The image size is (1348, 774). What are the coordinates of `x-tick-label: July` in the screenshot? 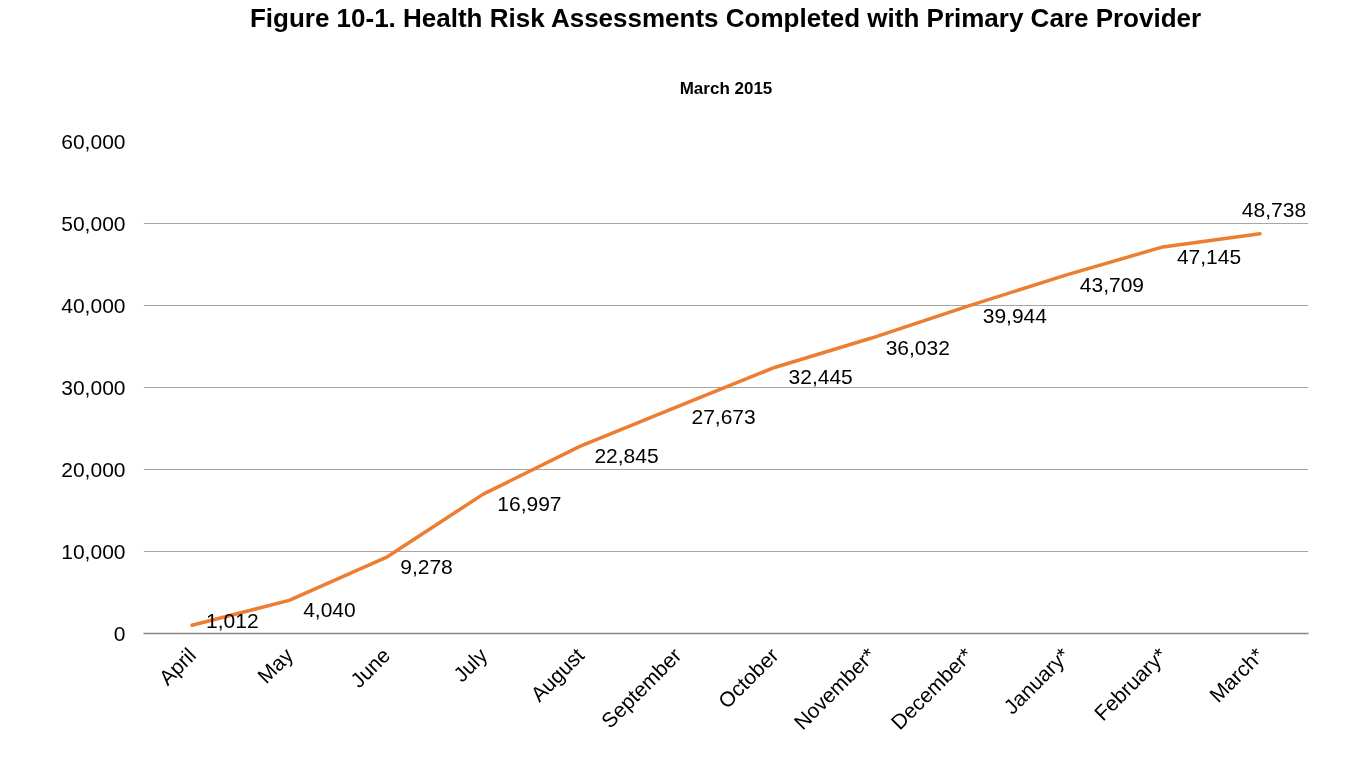 It's located at (470, 665).